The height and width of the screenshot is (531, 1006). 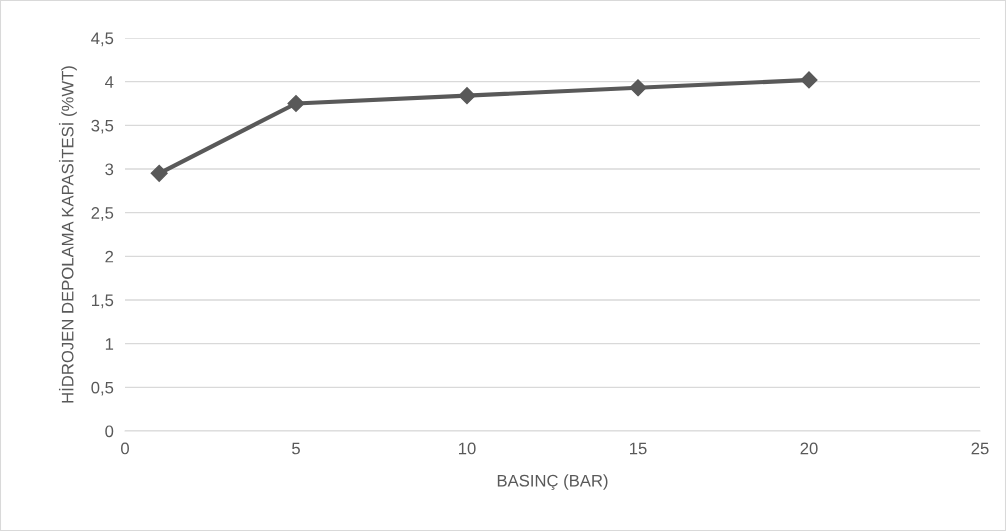 What do you see at coordinates (109, 256) in the screenshot?
I see `y-tick-label: 2` at bounding box center [109, 256].